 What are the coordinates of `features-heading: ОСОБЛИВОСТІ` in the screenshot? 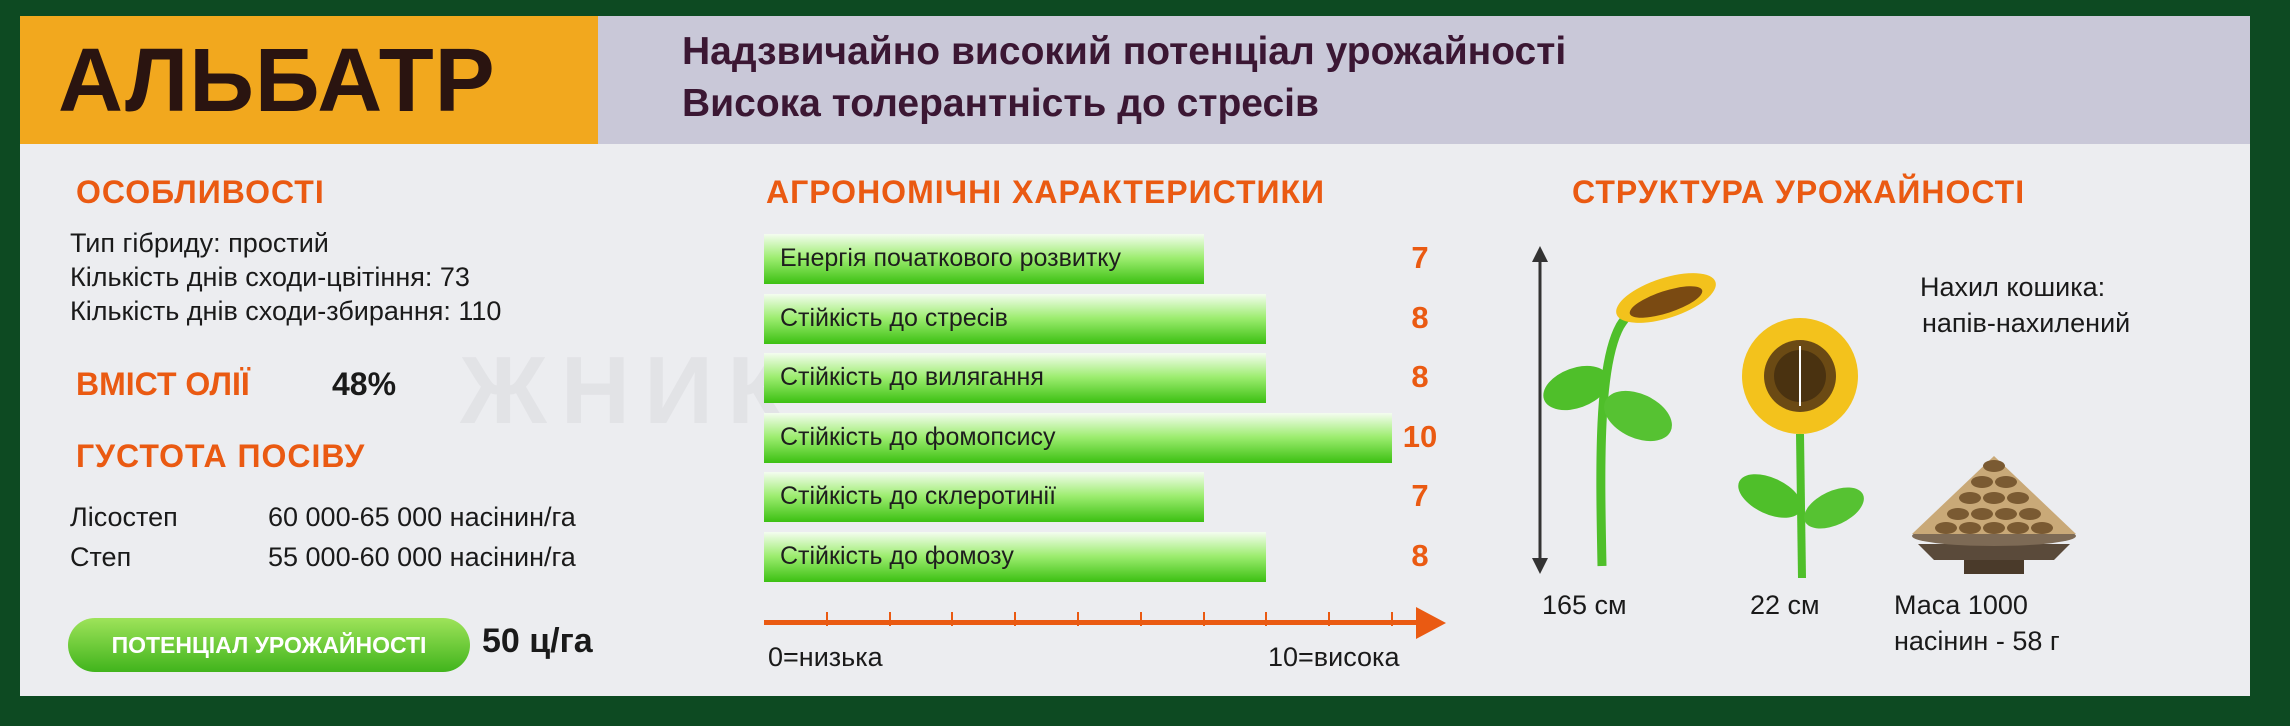 It's located at (200, 192).